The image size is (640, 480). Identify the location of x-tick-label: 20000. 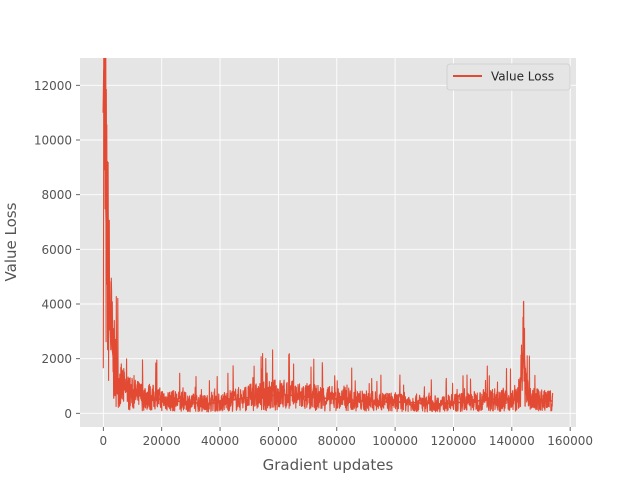
(162, 441).